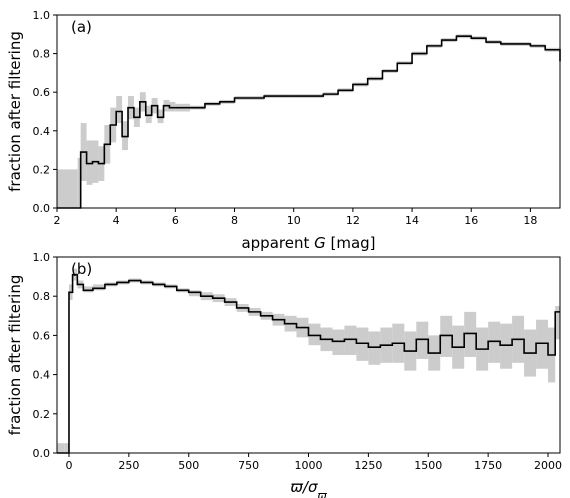  Describe the element at coordinates (57, 220) in the screenshot. I see `x-tick-label: 2` at that location.